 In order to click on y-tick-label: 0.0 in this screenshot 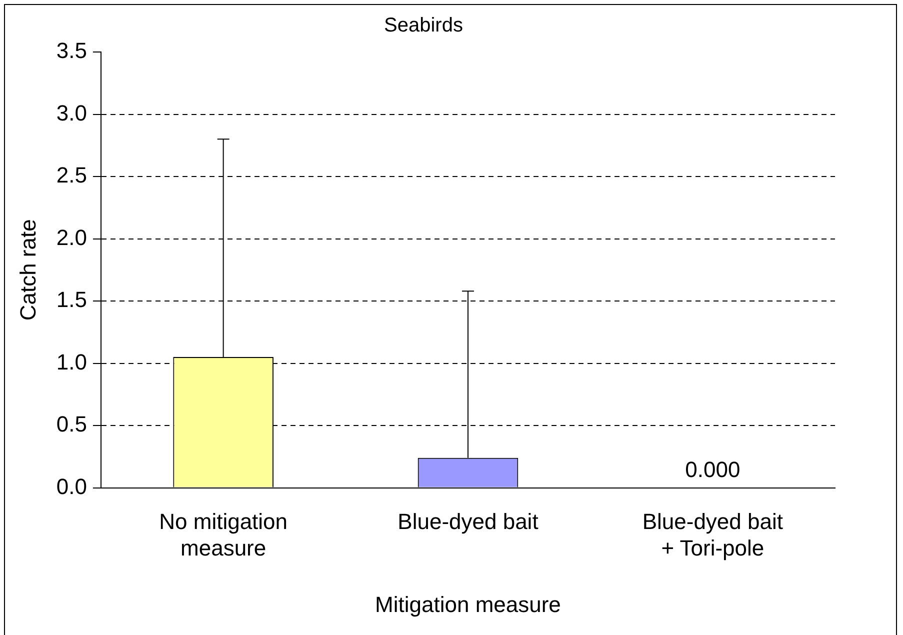, I will do `click(71, 486)`.